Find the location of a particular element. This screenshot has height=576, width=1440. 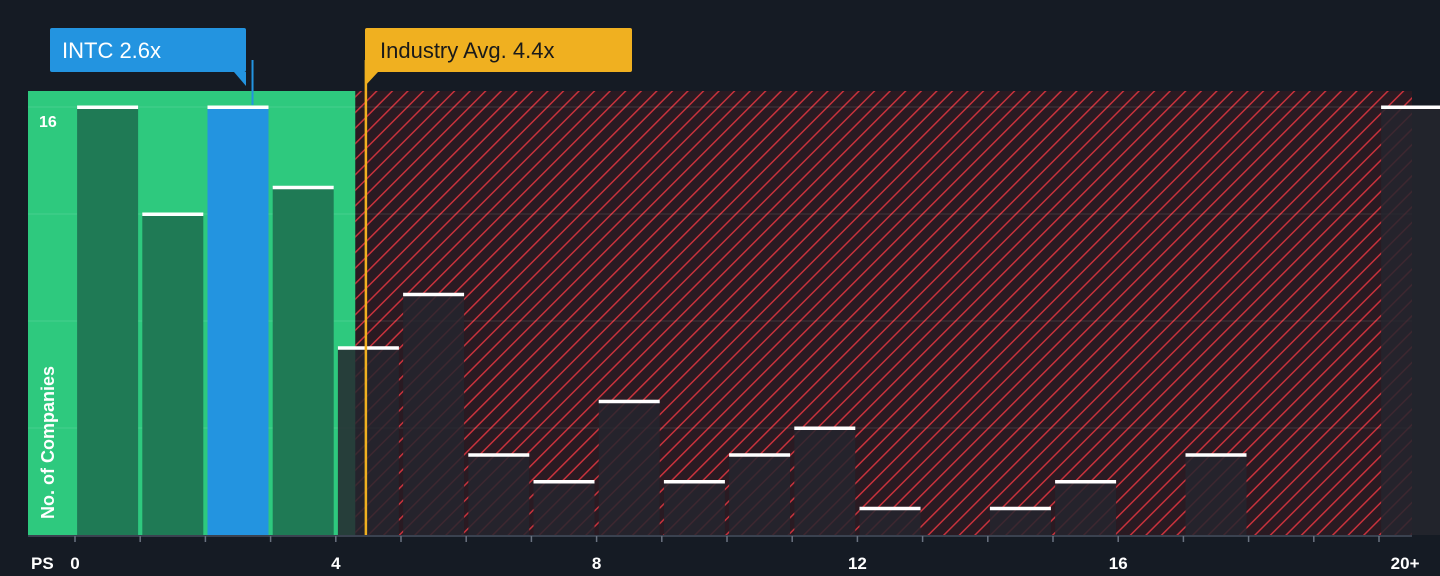

industry-callout-label: Industry Avg. 4.4x is located at coordinates (467, 50).